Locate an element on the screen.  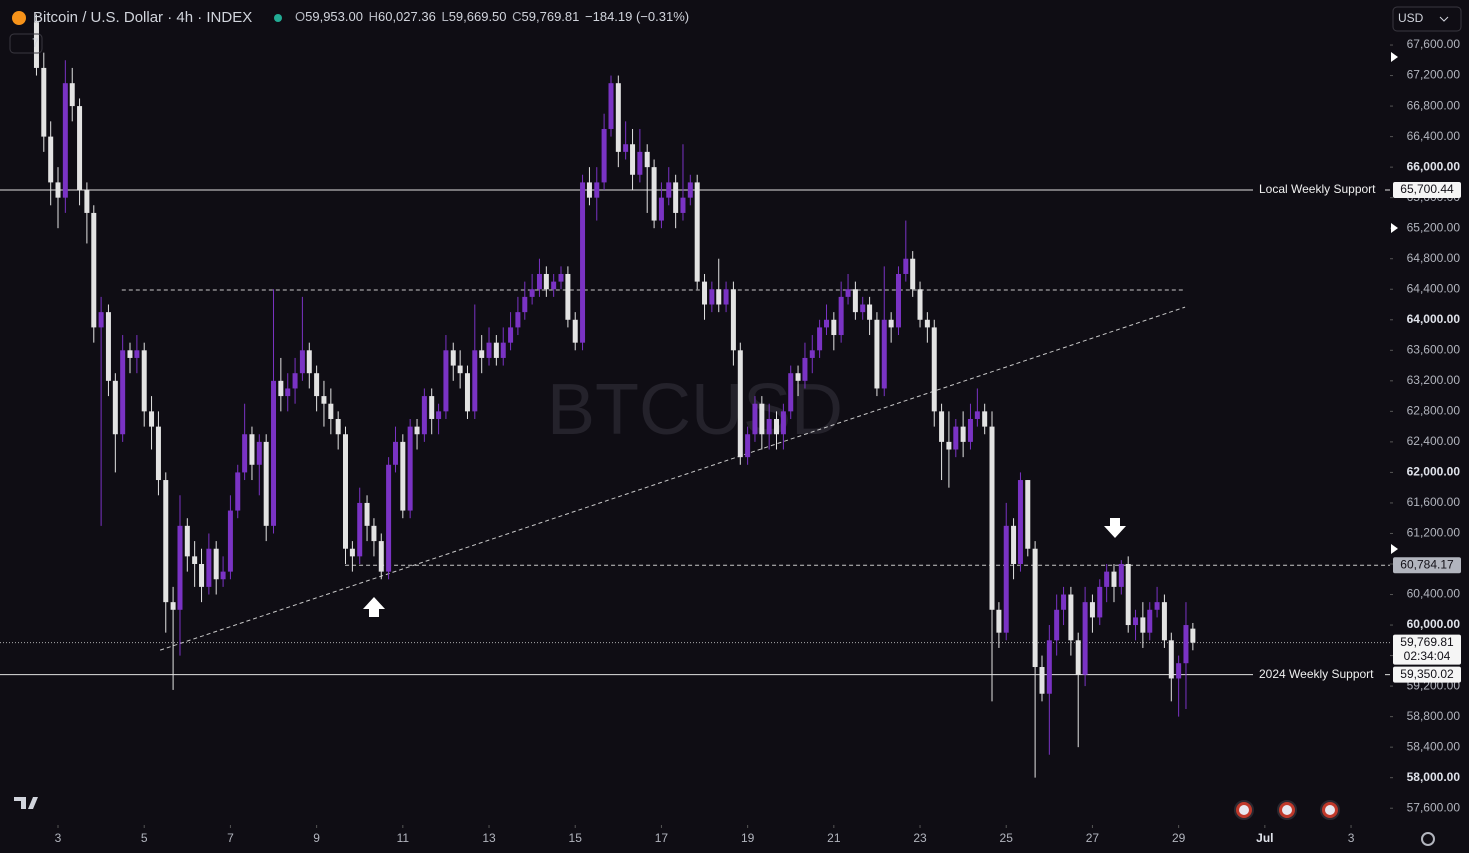
y-tick-label: 63,200.00 is located at coordinates (1434, 380).